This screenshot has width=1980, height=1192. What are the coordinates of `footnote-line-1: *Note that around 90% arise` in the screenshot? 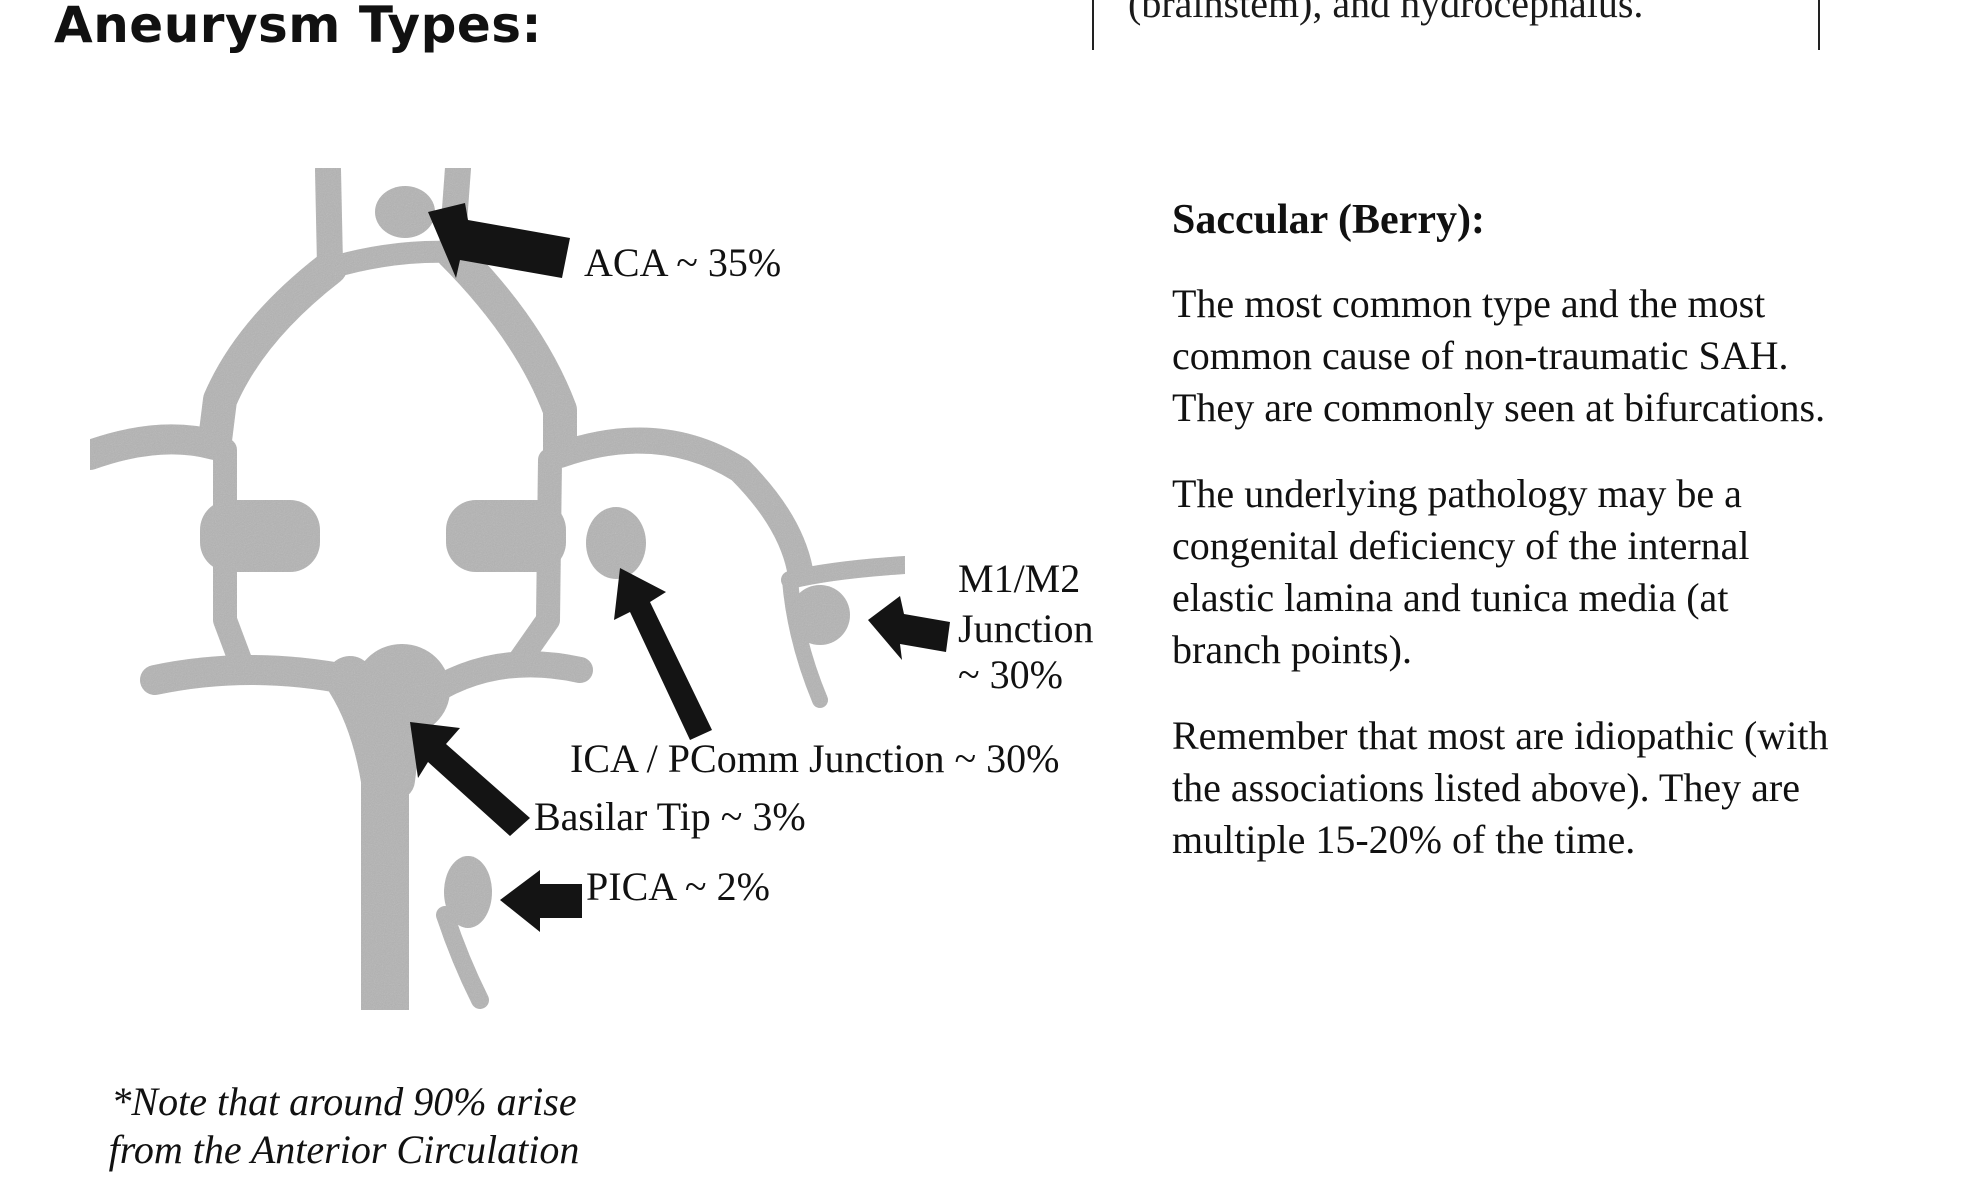 It's located at (344, 1101).